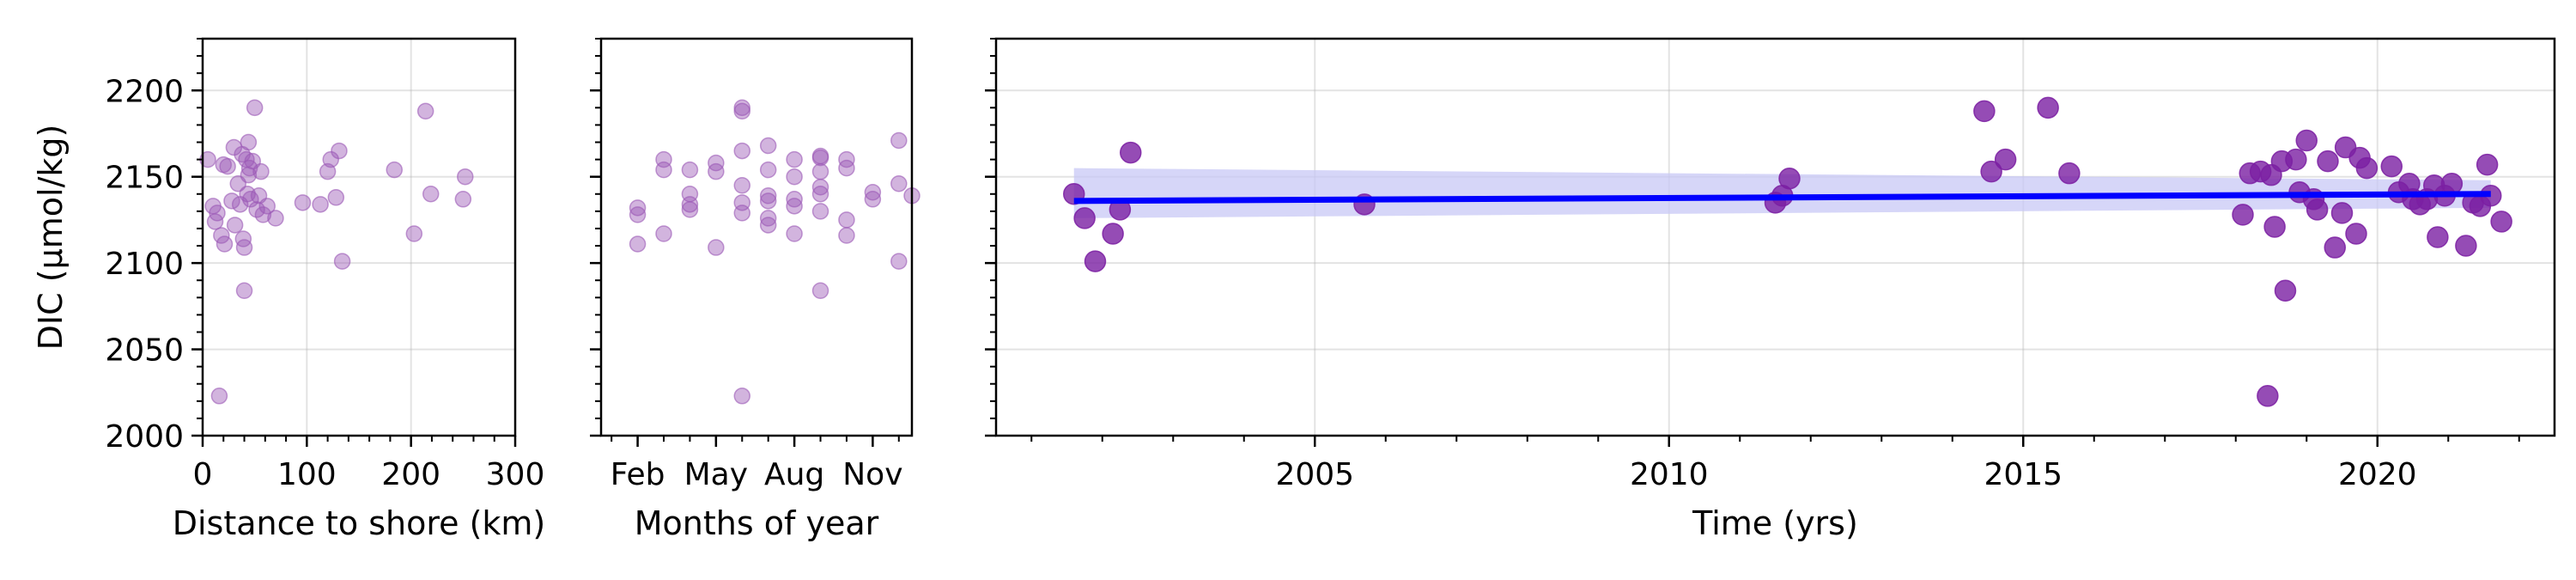  Describe the element at coordinates (757, 237) in the screenshot. I see `months-axes-frame` at that location.